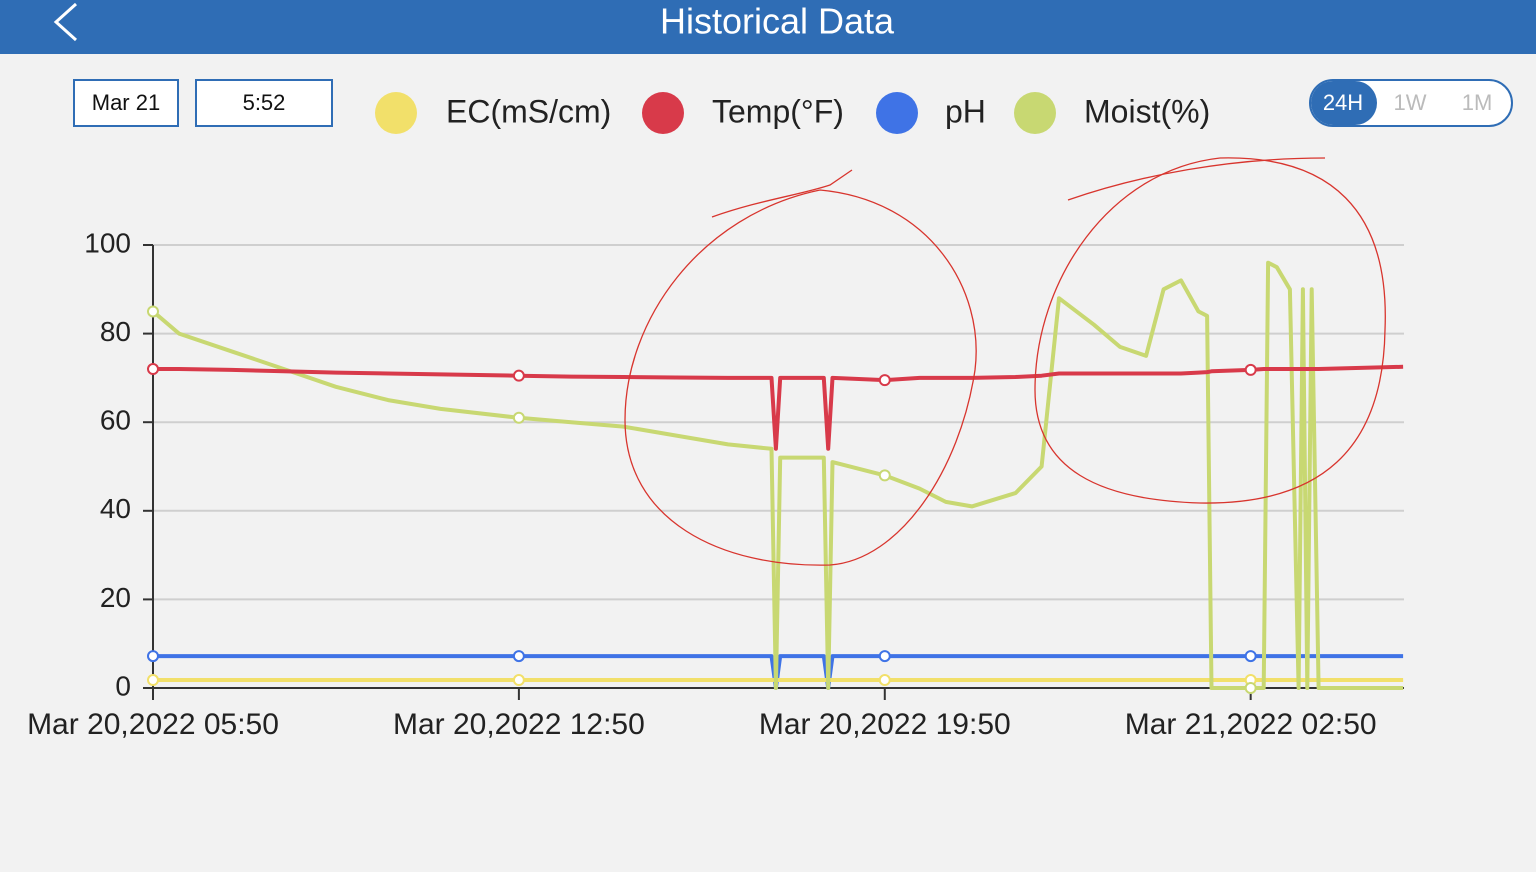 The width and height of the screenshot is (1536, 872). I want to click on header-title: Historical Data, so click(777, 21).